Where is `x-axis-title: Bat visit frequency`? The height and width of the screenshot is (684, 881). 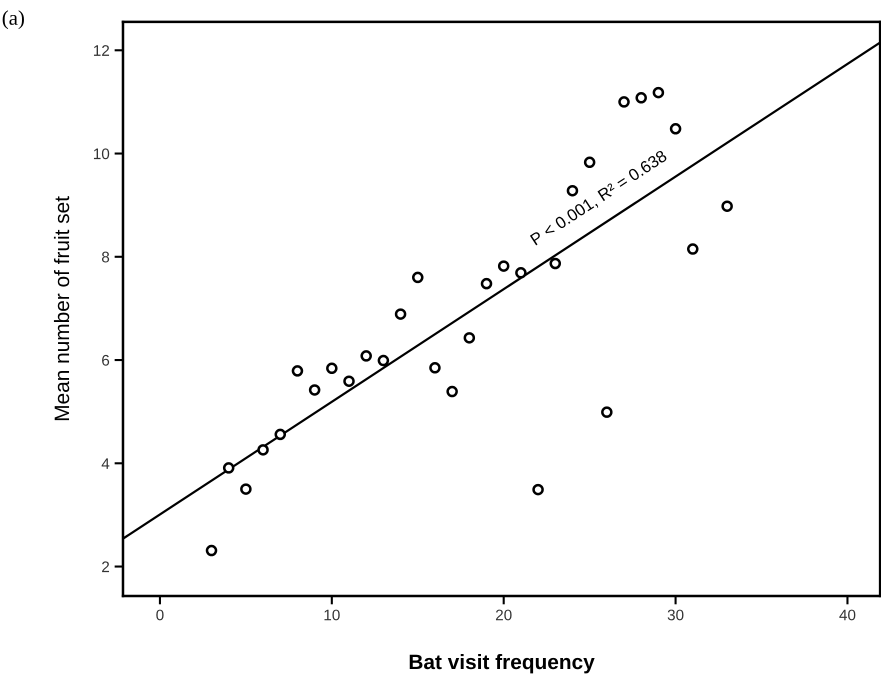 x-axis-title: Bat visit frequency is located at coordinates (502, 664).